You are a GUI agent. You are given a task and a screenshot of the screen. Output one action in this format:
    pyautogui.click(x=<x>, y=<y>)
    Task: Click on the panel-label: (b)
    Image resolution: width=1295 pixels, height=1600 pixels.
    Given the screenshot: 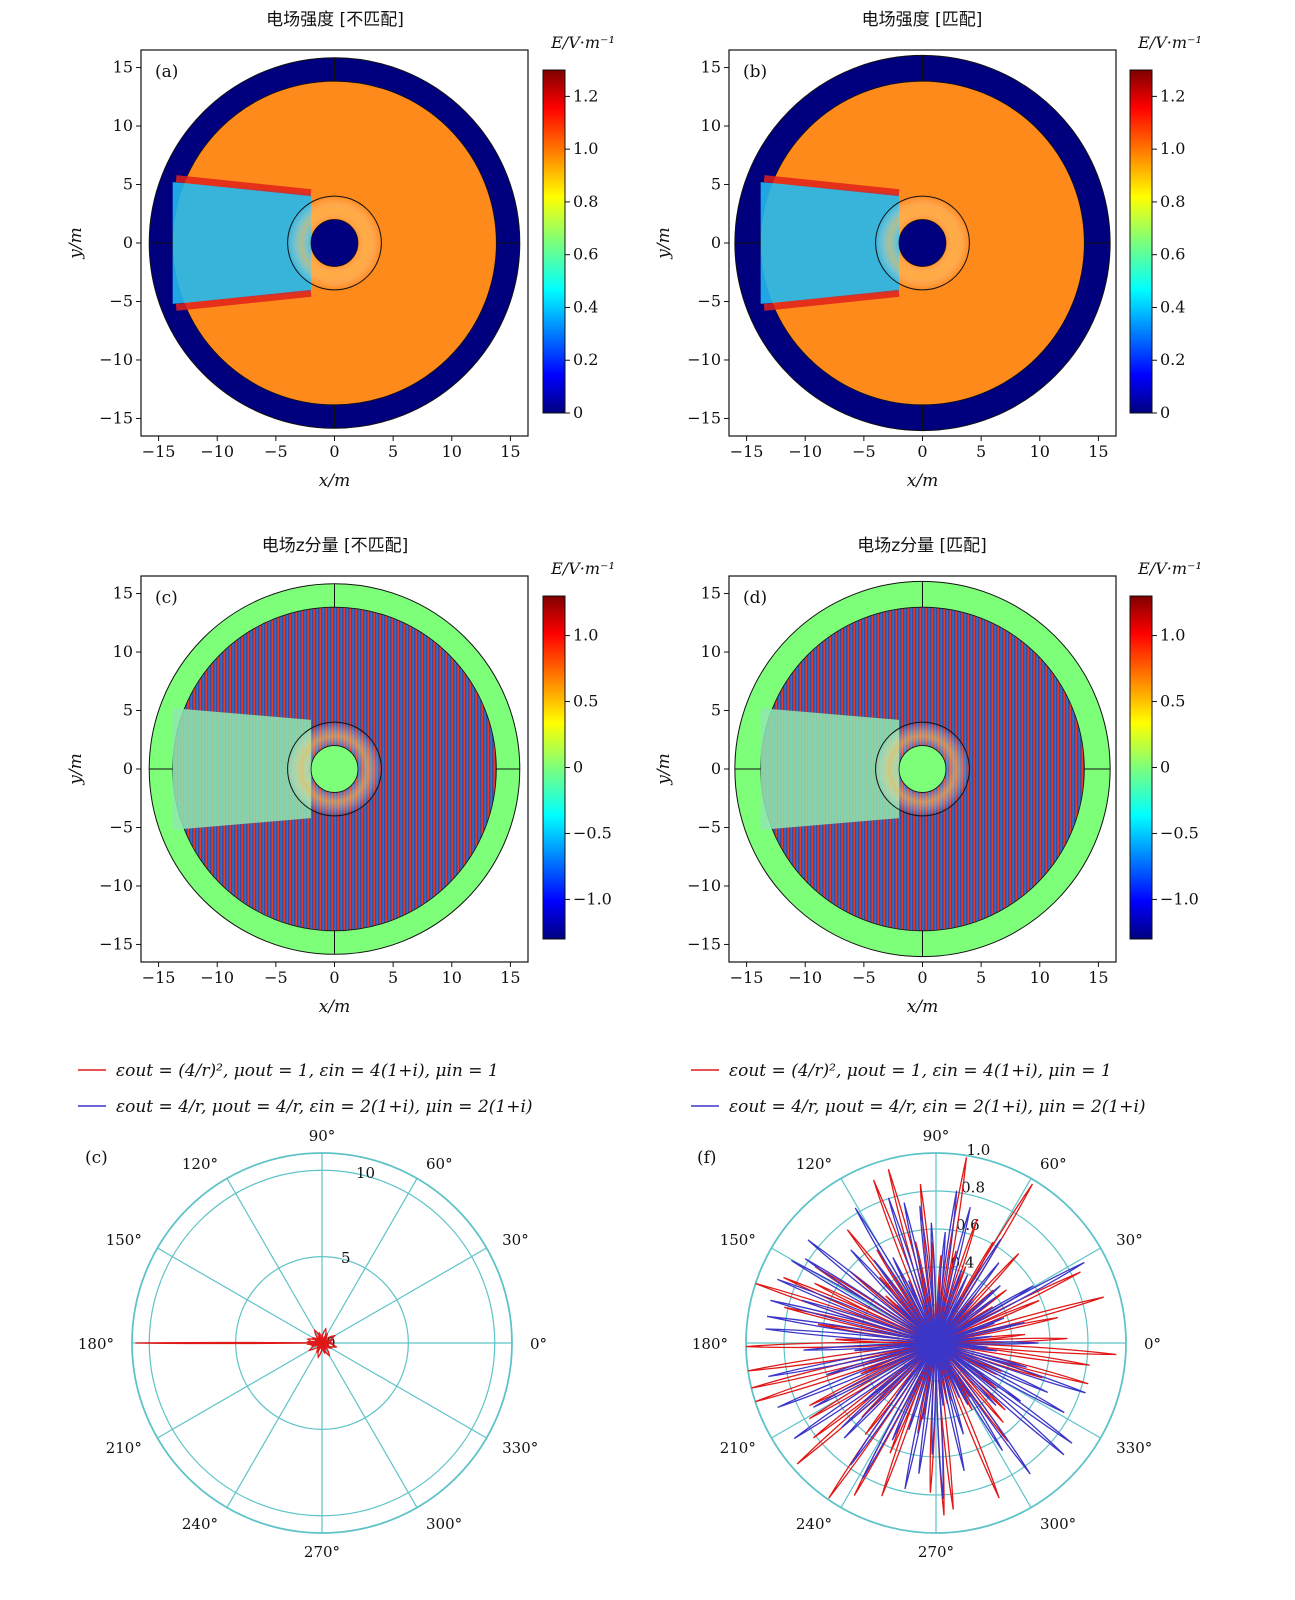 What is the action you would take?
    pyautogui.click(x=755, y=72)
    